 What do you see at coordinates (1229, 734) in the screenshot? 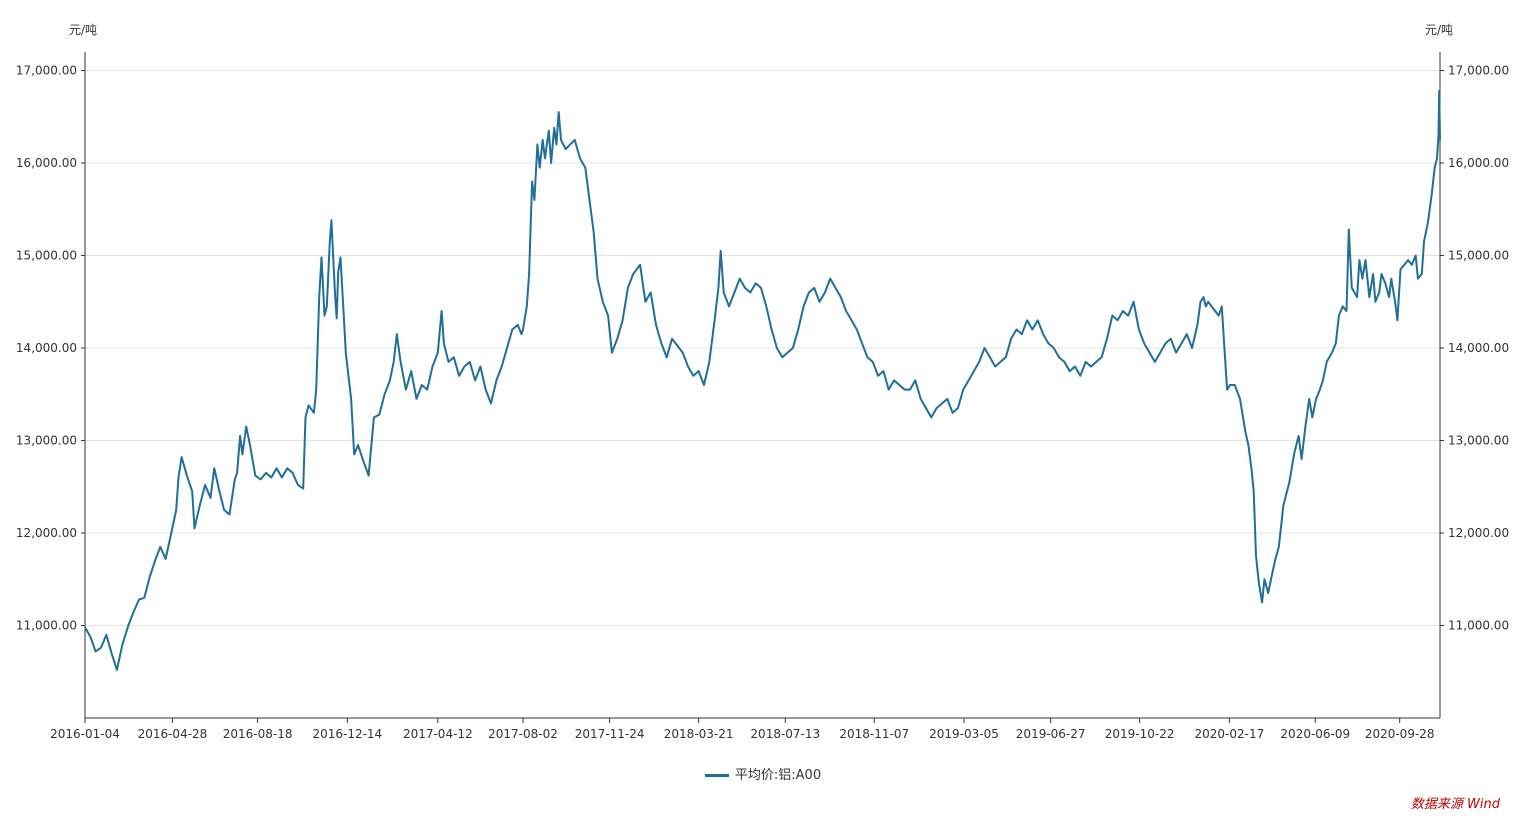
I see `x-tick-label: 2020-02-17` at bounding box center [1229, 734].